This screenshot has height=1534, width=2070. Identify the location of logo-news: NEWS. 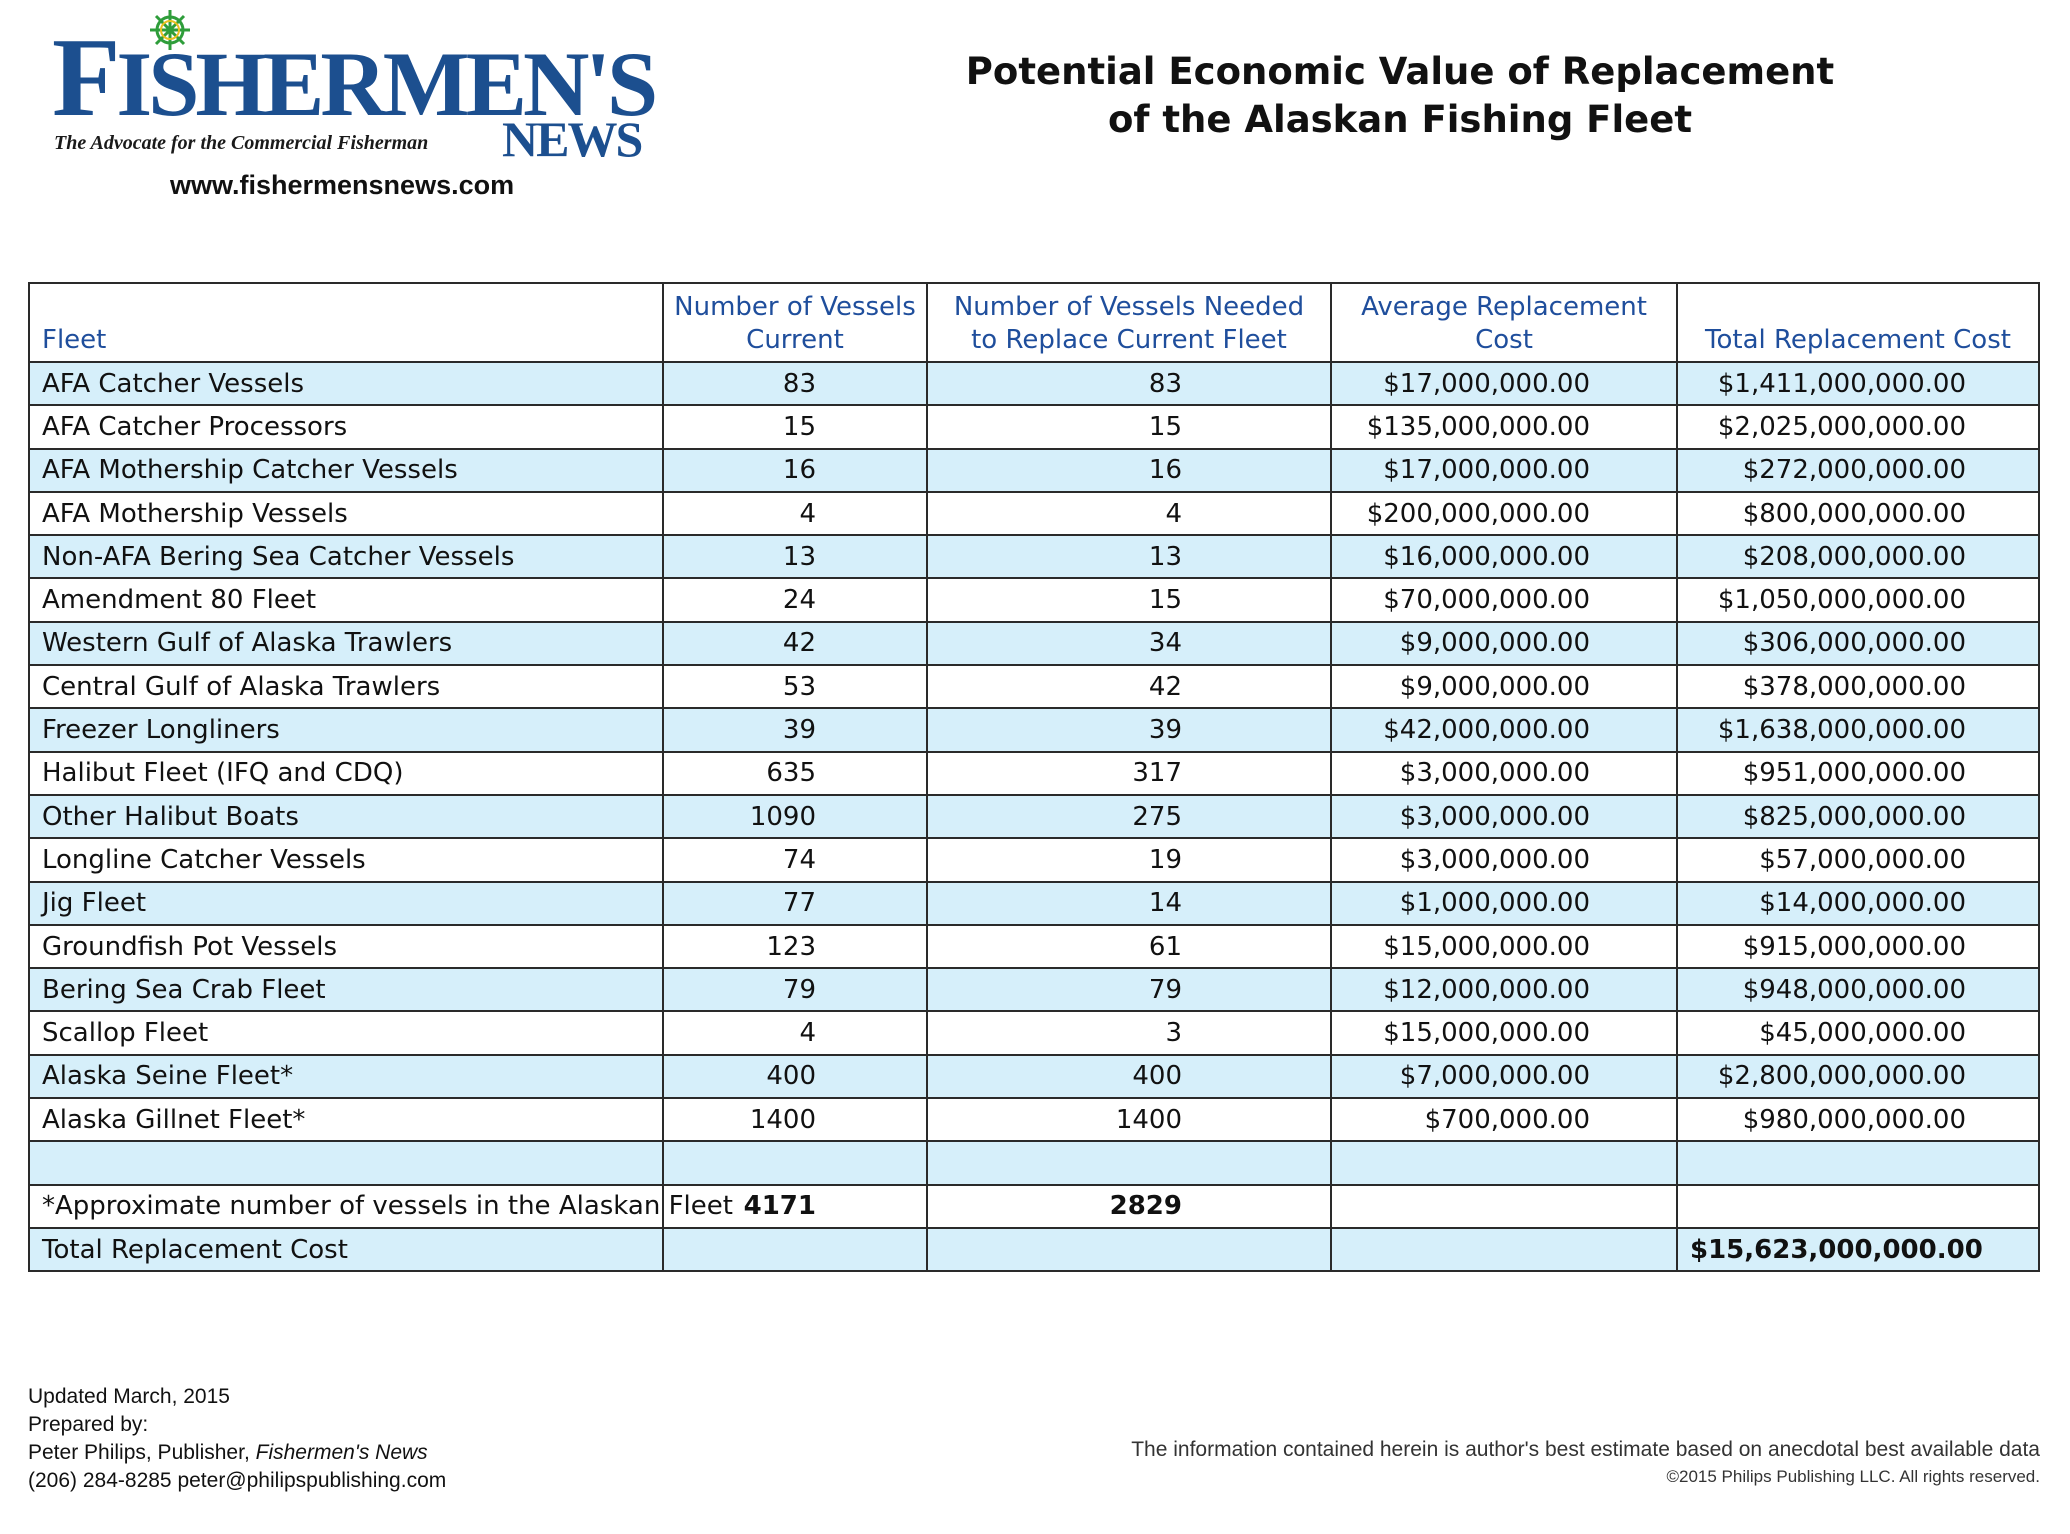
(572, 139).